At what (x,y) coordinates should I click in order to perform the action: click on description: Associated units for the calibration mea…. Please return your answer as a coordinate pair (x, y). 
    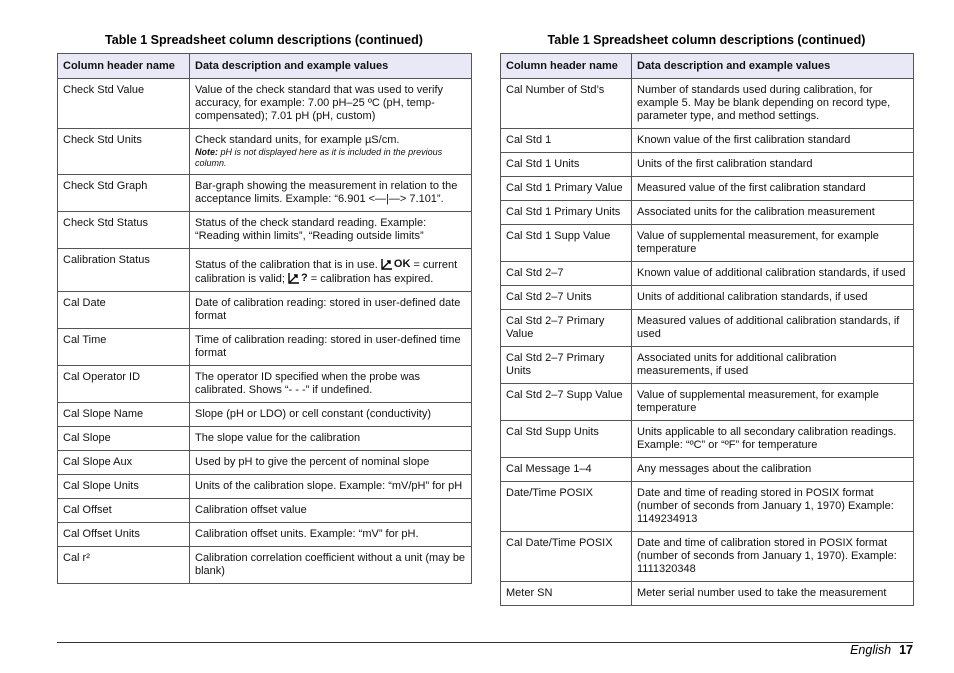
    Looking at the image, I should click on (772, 212).